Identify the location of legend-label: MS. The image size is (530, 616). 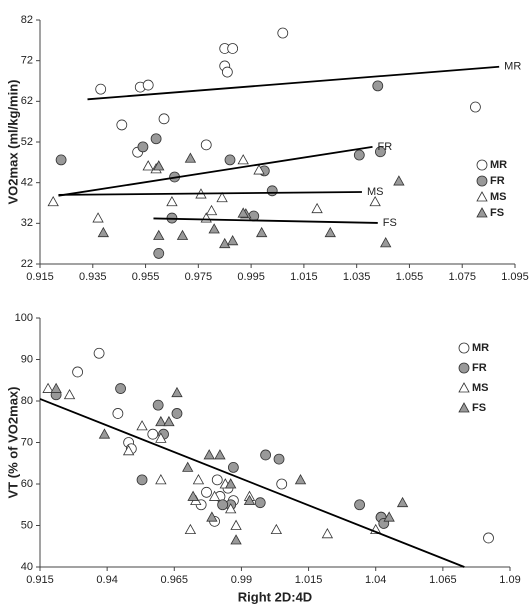
(480, 388).